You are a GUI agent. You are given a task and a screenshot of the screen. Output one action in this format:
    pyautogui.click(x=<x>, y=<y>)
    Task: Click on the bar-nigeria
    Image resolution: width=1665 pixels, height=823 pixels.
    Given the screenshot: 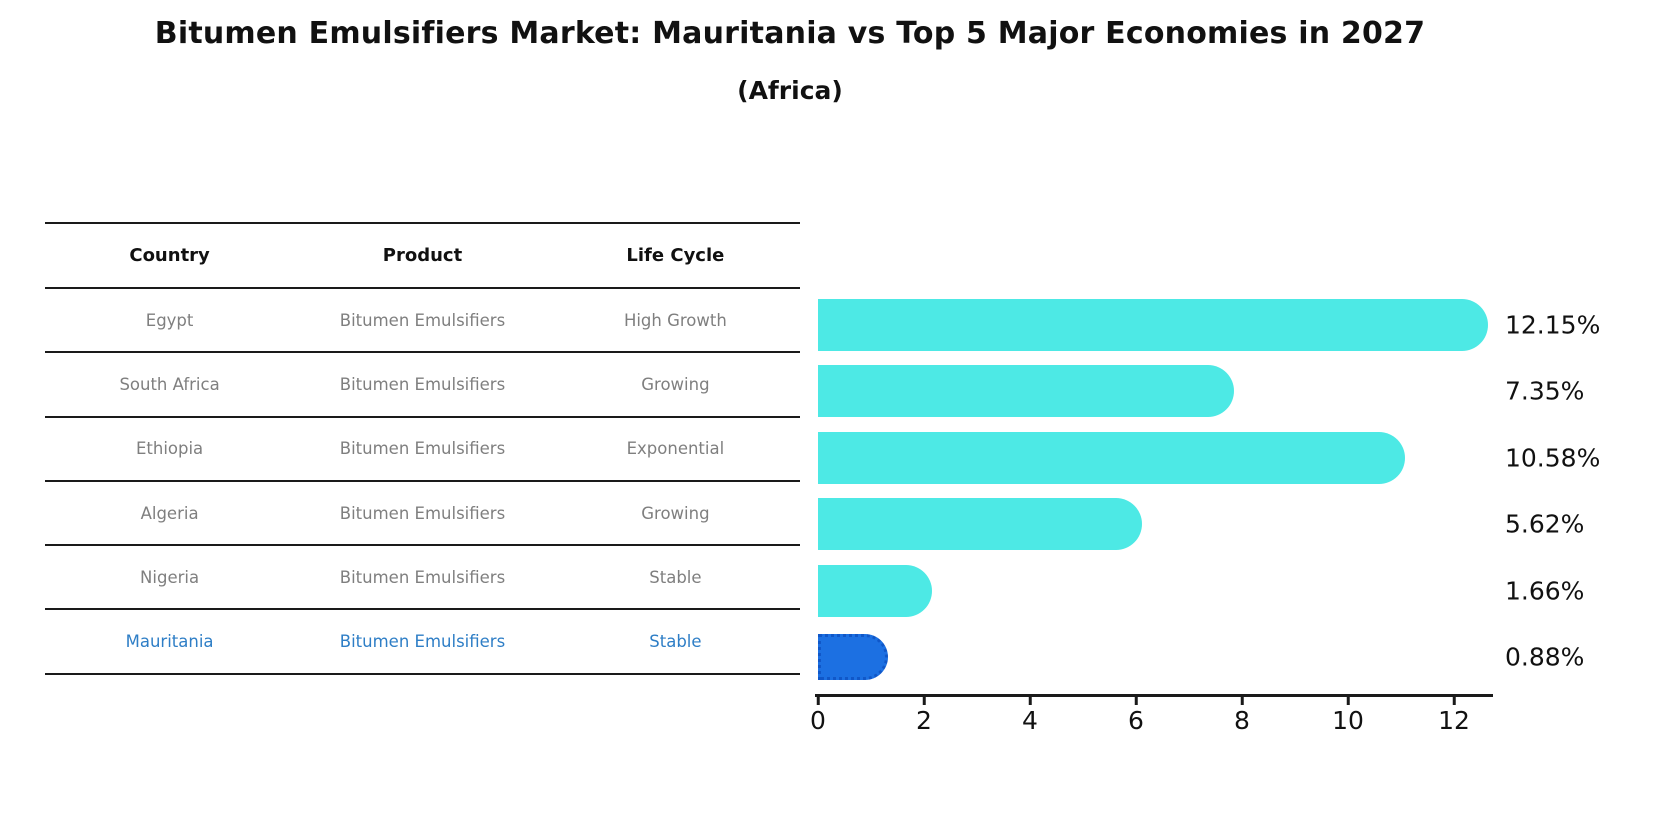 What is the action you would take?
    pyautogui.click(x=875, y=590)
    